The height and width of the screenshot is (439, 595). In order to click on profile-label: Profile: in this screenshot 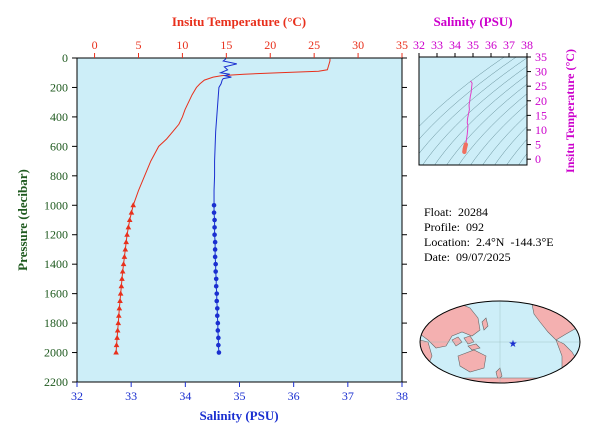, I will do `click(442, 227)`.